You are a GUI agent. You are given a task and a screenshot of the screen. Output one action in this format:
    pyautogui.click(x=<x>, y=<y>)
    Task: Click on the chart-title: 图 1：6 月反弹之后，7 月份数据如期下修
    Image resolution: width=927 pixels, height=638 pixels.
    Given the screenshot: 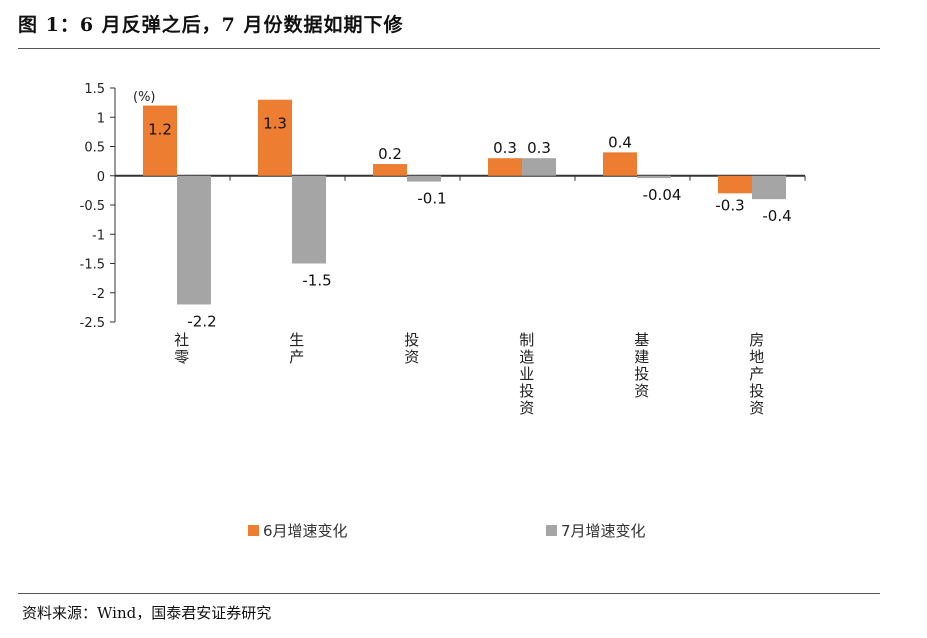 What is the action you would take?
    pyautogui.click(x=211, y=25)
    